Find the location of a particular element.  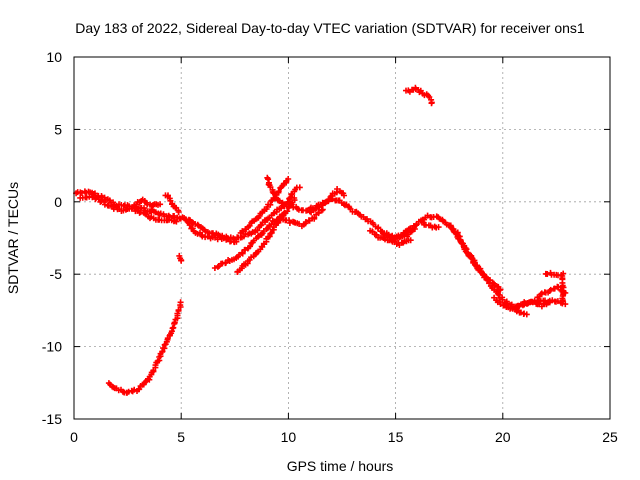

x-axis-label: GPS time / hours is located at coordinates (340, 466).